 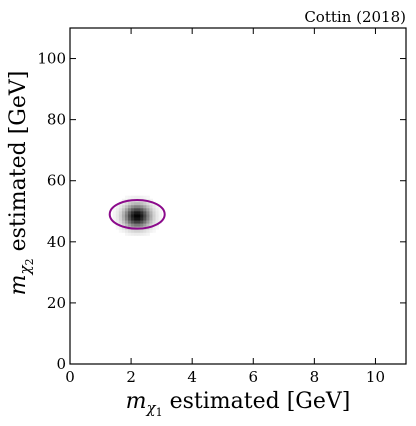 I want to click on x-axis-label: mχ1 estimated [GeV], so click(x=238, y=404).